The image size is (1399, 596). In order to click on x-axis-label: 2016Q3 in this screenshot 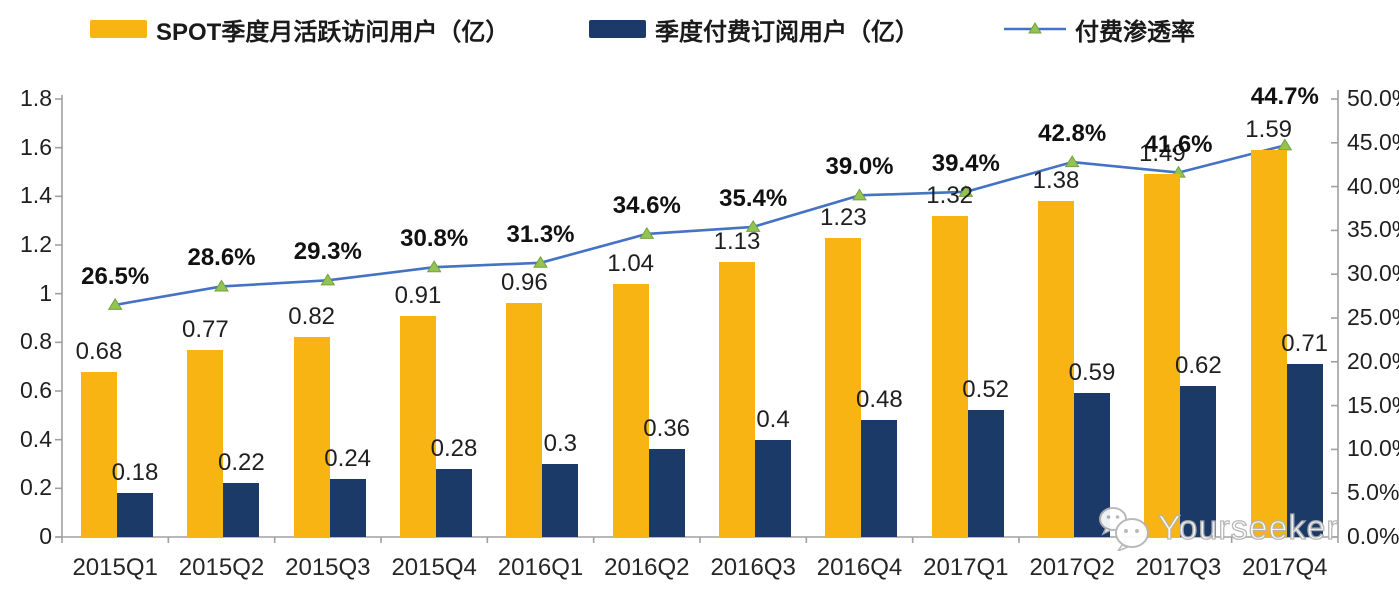, I will do `click(753, 567)`.